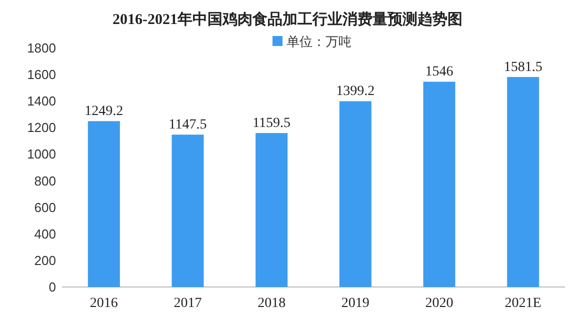  I want to click on y-tick-label: 400, so click(45, 234).